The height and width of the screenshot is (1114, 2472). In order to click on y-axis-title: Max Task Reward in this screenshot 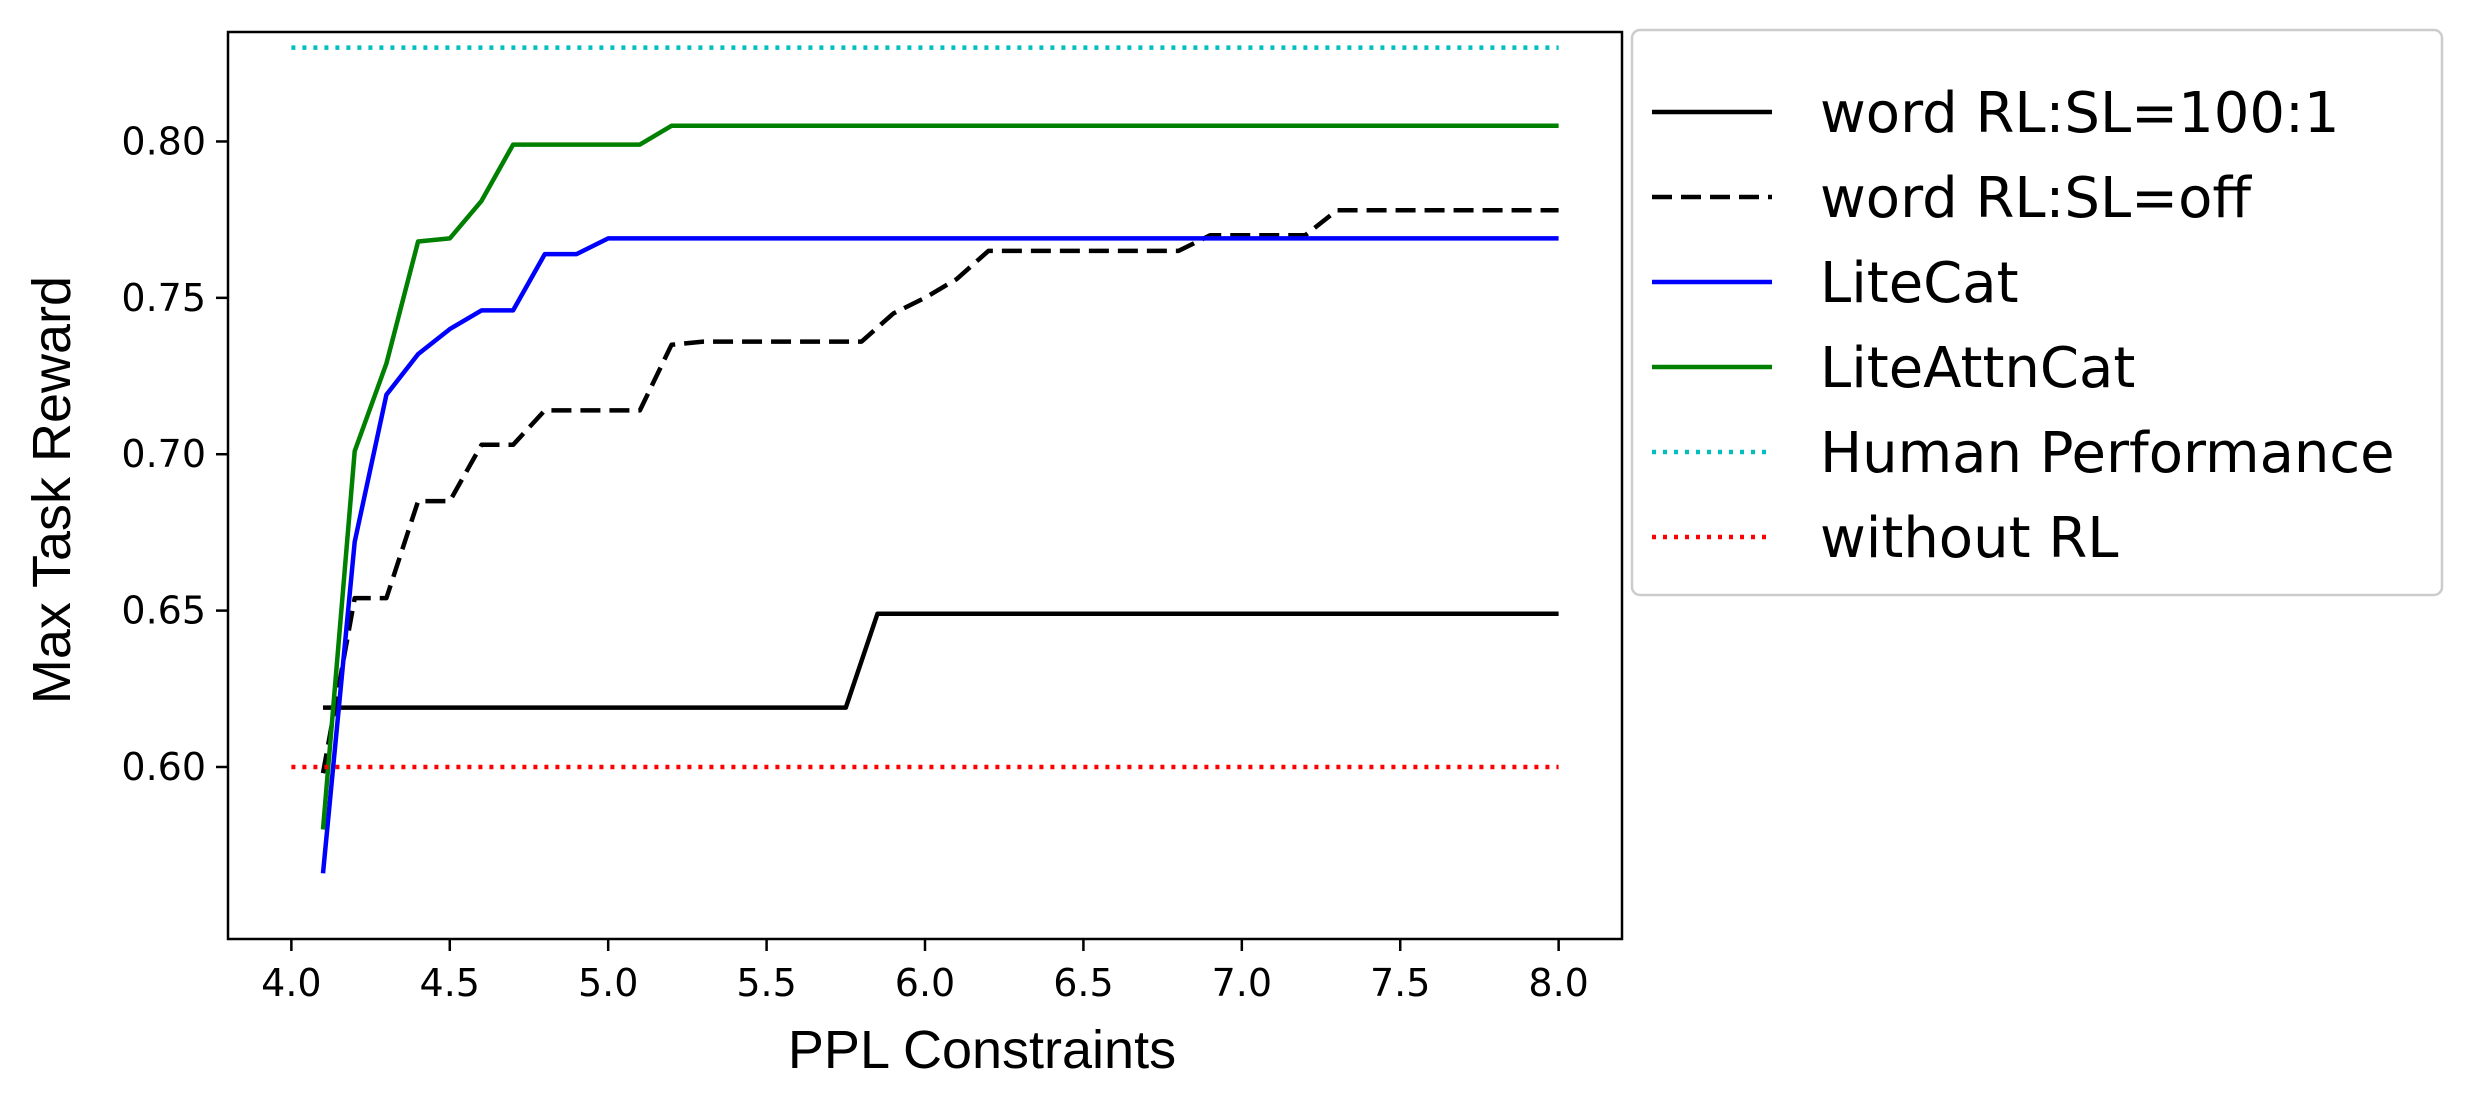, I will do `click(52, 490)`.